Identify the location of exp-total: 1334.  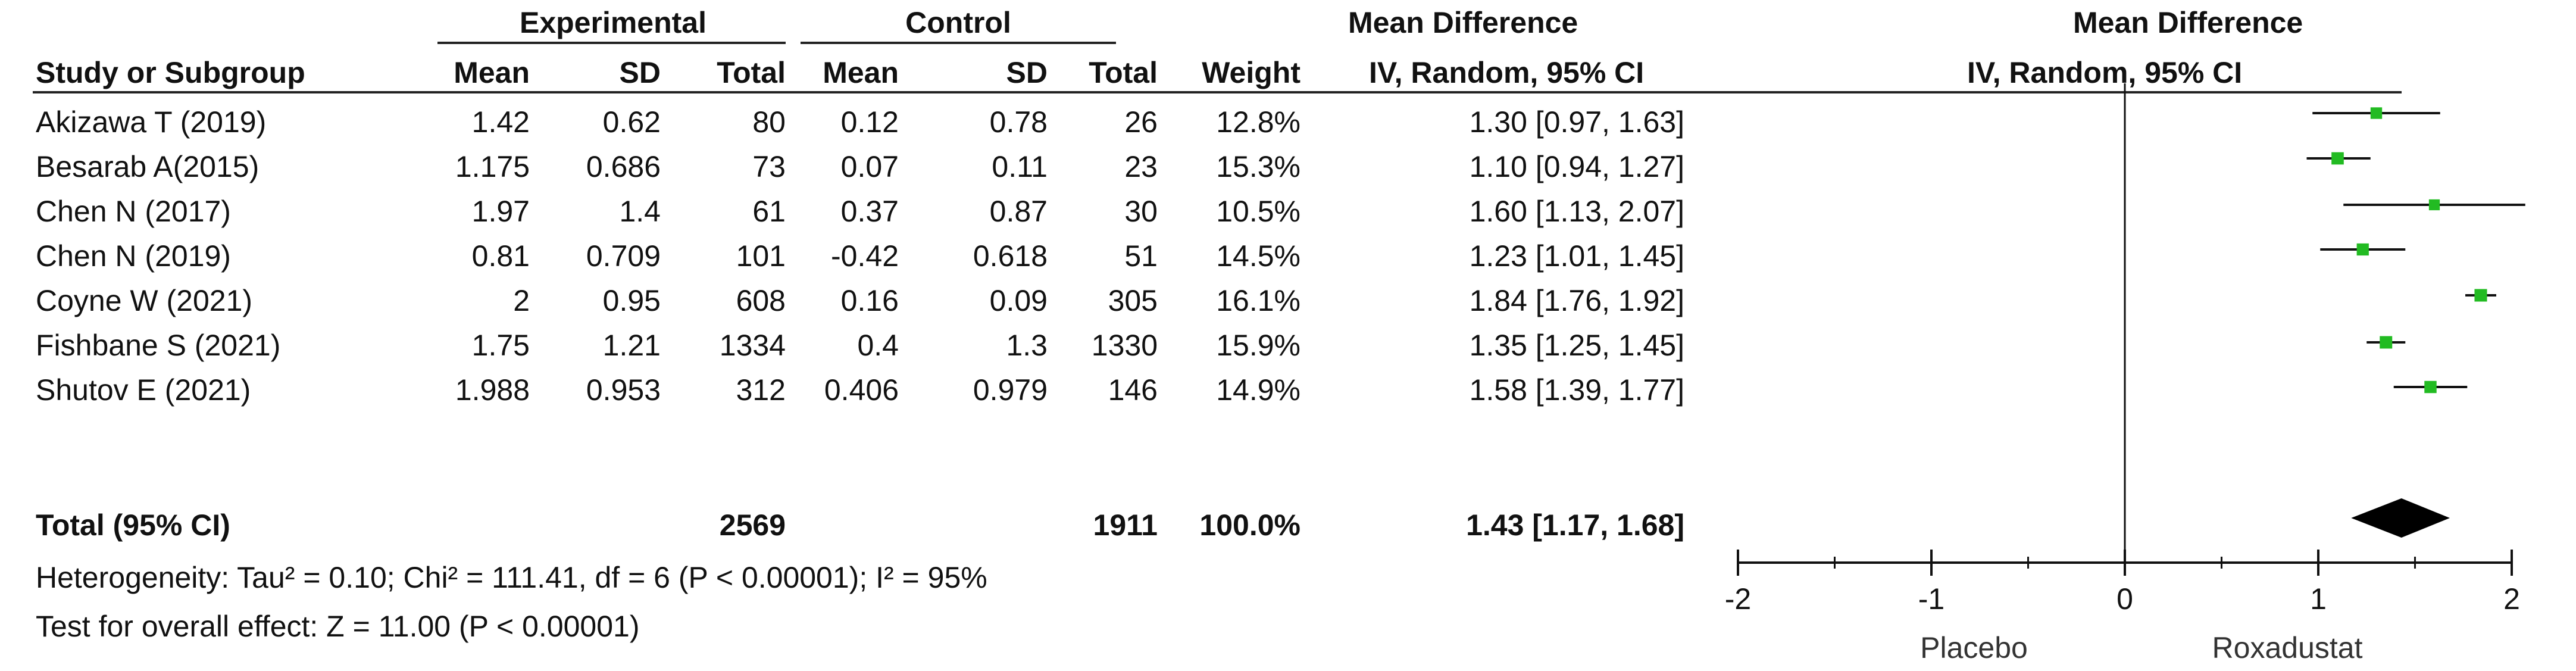
(752, 345).